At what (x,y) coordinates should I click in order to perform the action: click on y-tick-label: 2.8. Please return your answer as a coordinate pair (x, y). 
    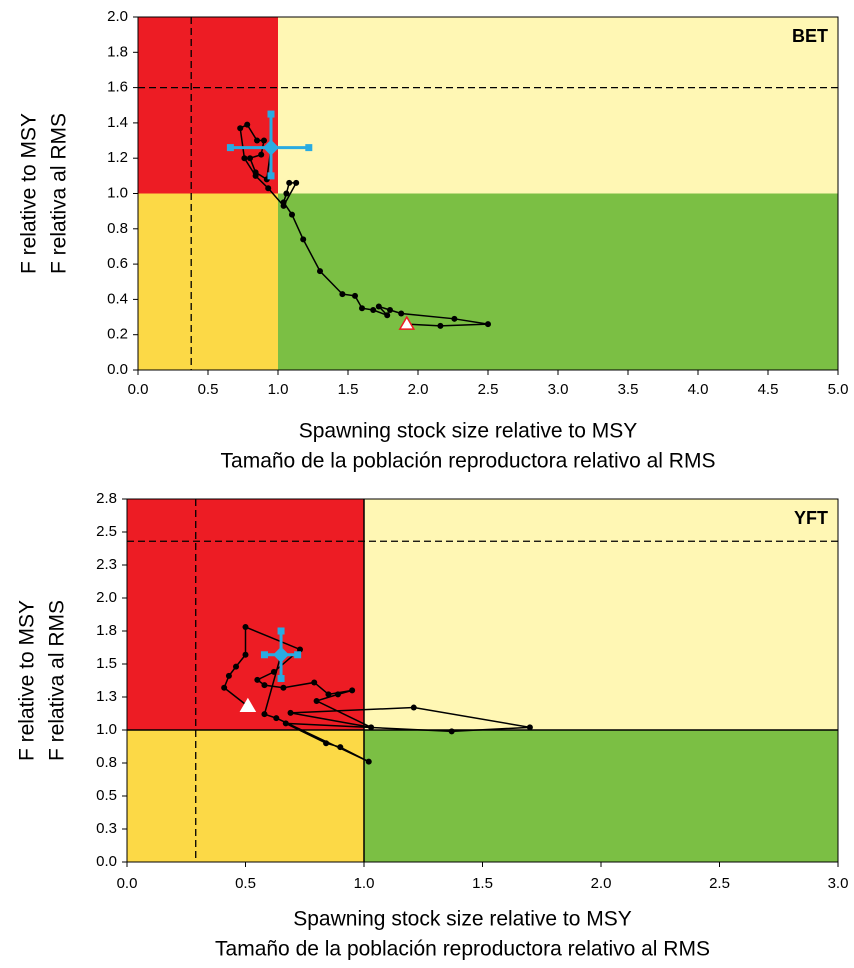
    Looking at the image, I should click on (106, 498).